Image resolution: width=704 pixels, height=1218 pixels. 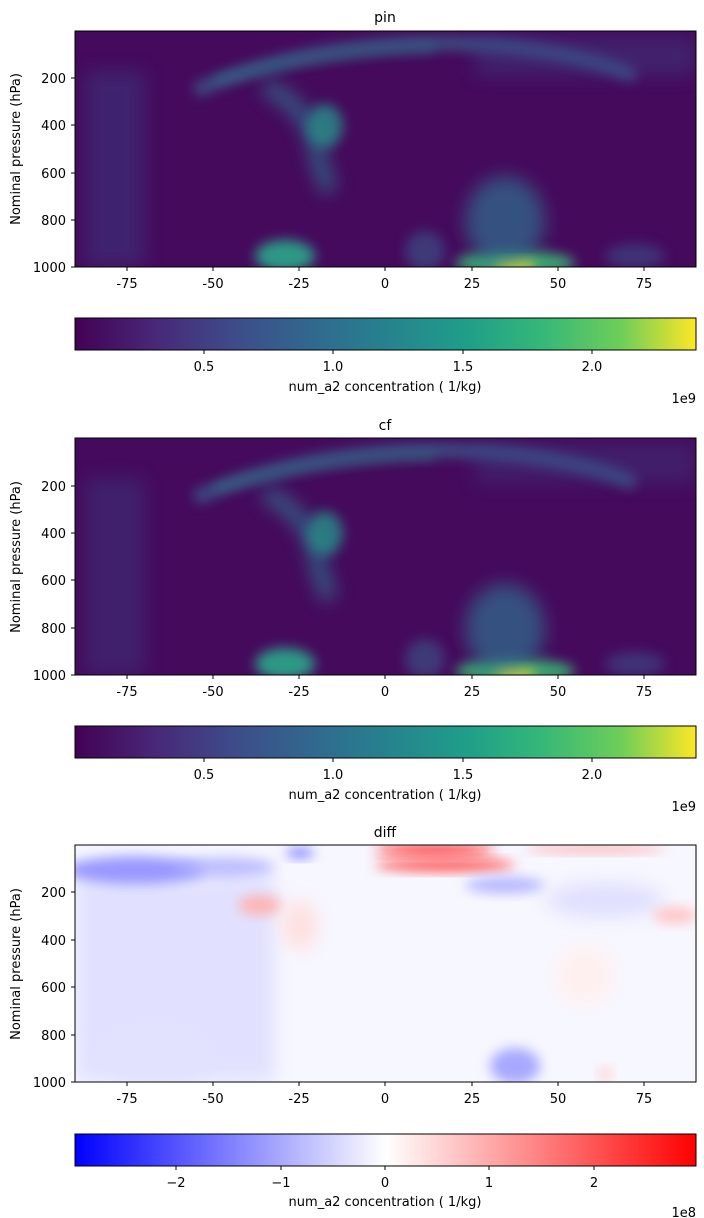 I want to click on colorbar-tick-label: −1, so click(x=280, y=1183).